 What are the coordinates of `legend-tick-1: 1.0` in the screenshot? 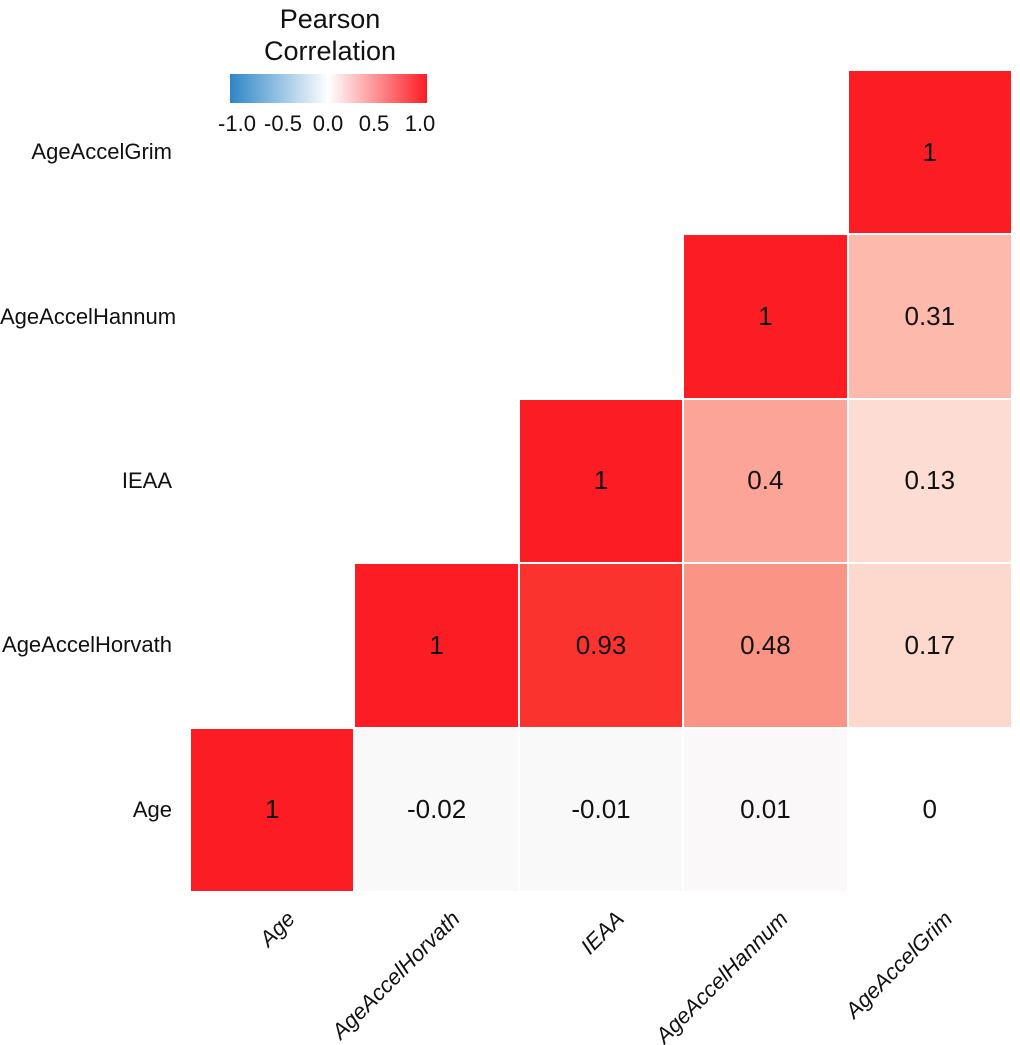 It's located at (420, 123).